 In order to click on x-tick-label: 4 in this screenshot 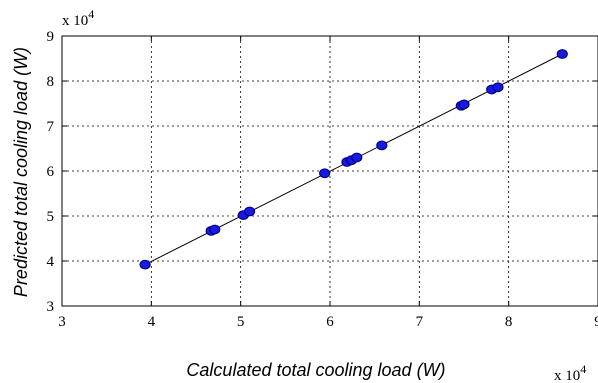, I will do `click(152, 322)`.